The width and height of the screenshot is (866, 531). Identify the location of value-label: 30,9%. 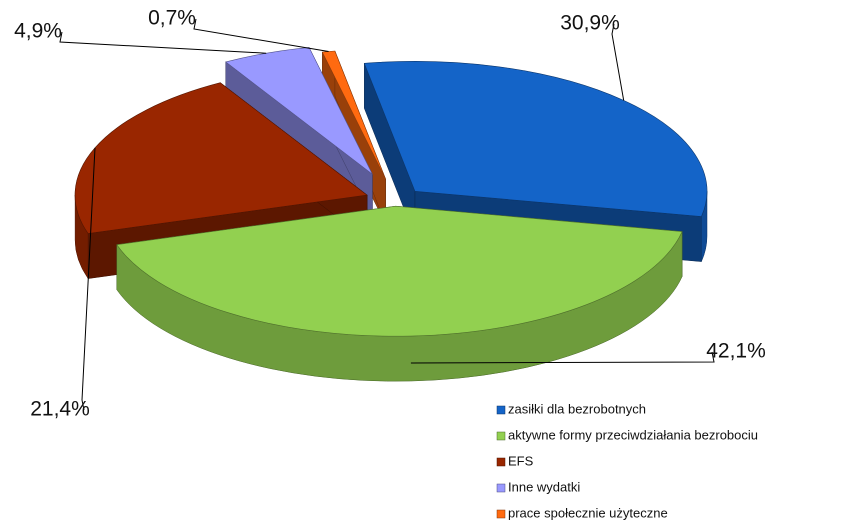
(590, 23).